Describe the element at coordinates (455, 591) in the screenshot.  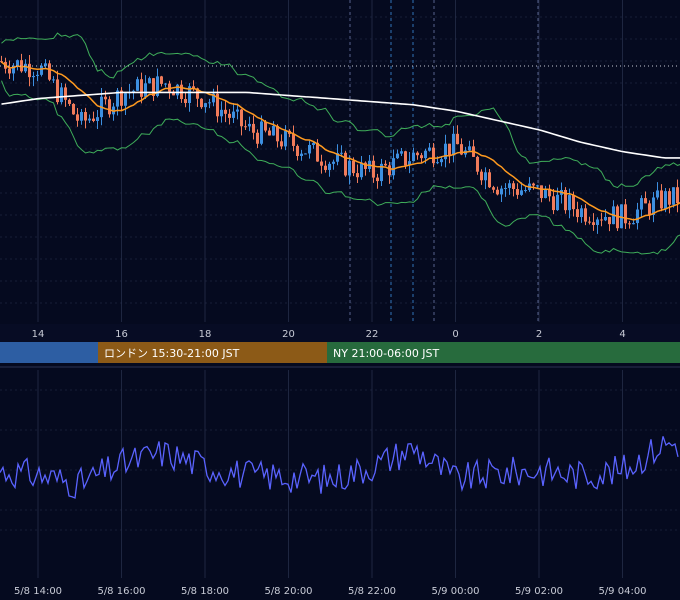
I see `bottom-axis-tick-label: 5/9 00:00` at that location.